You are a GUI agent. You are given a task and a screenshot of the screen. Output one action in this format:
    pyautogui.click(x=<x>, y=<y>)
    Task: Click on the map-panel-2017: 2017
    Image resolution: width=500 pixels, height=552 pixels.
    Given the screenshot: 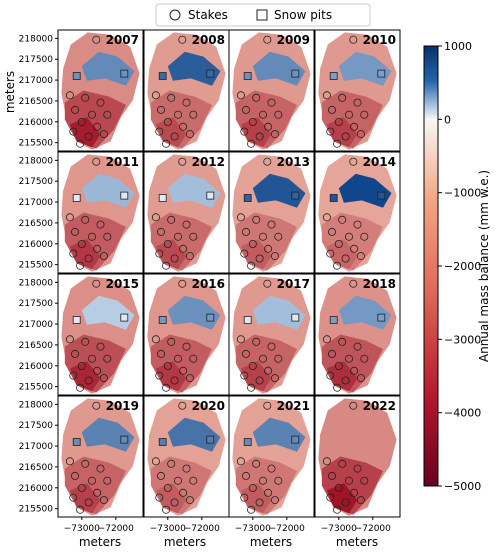 What is the action you would take?
    pyautogui.click(x=271, y=334)
    